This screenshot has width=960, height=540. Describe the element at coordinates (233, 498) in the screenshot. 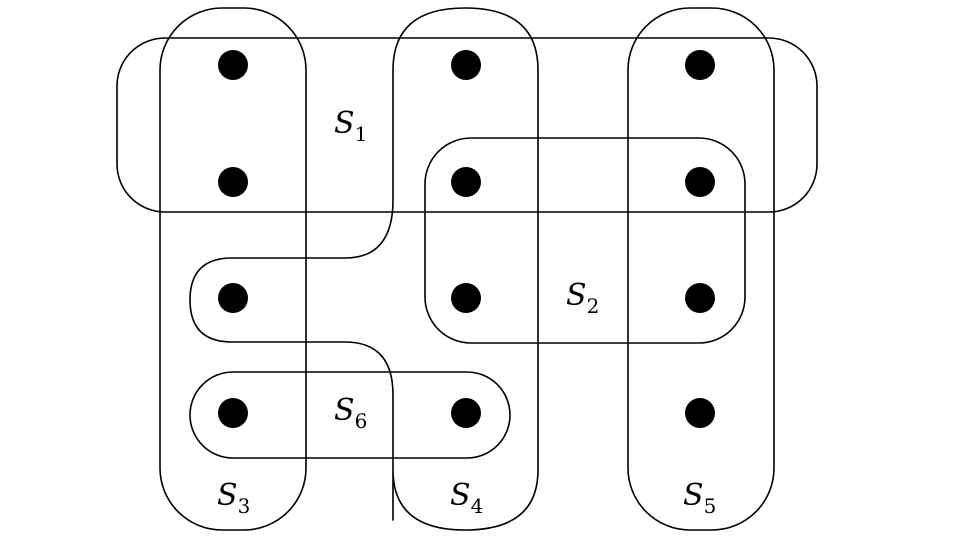

I see `set-label-s3: S3` at that location.